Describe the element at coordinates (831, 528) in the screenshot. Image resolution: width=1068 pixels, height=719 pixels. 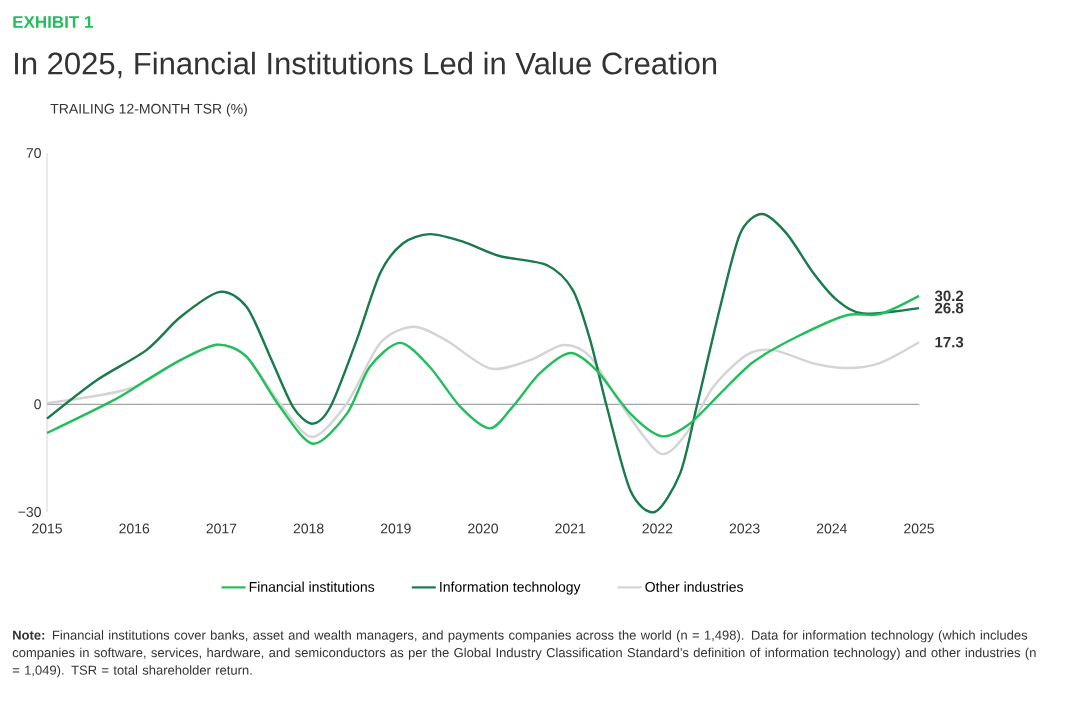
I see `x-tick-label: 2024` at that location.